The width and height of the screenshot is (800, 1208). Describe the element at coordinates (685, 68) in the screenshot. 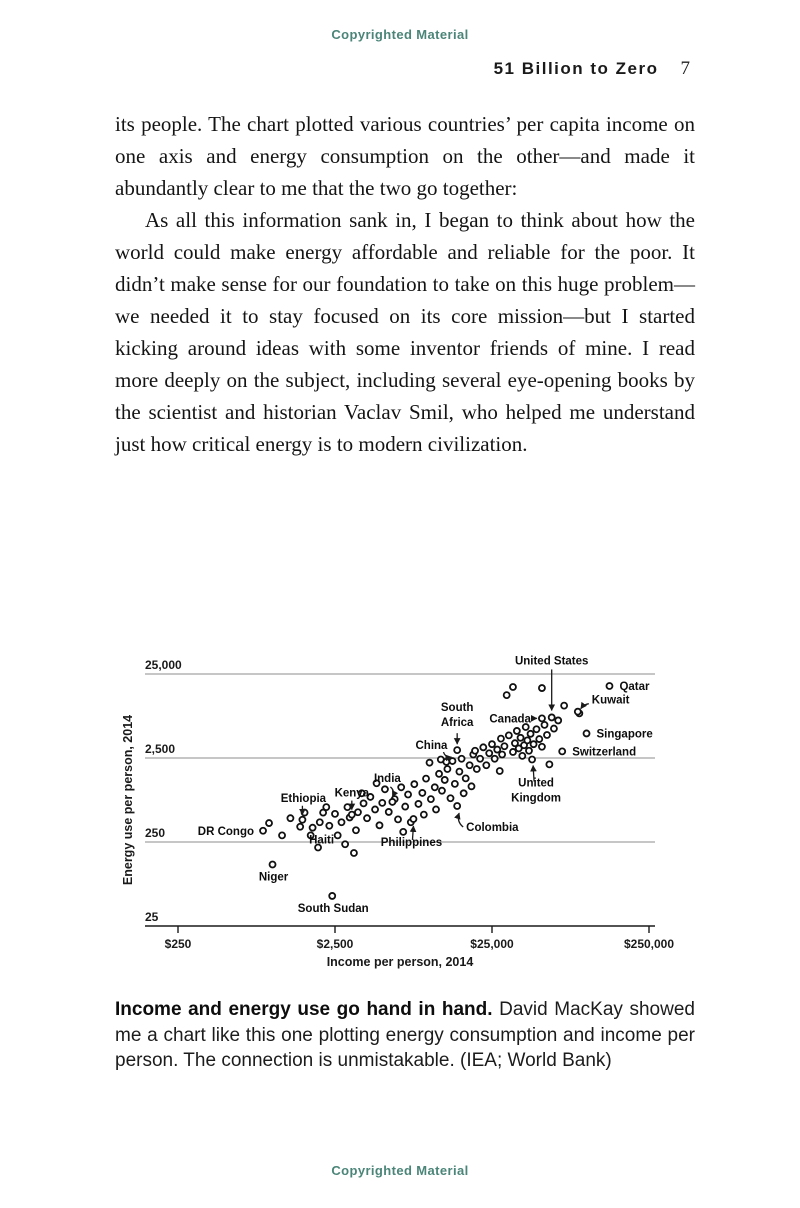

I see `page-number: 7` at that location.